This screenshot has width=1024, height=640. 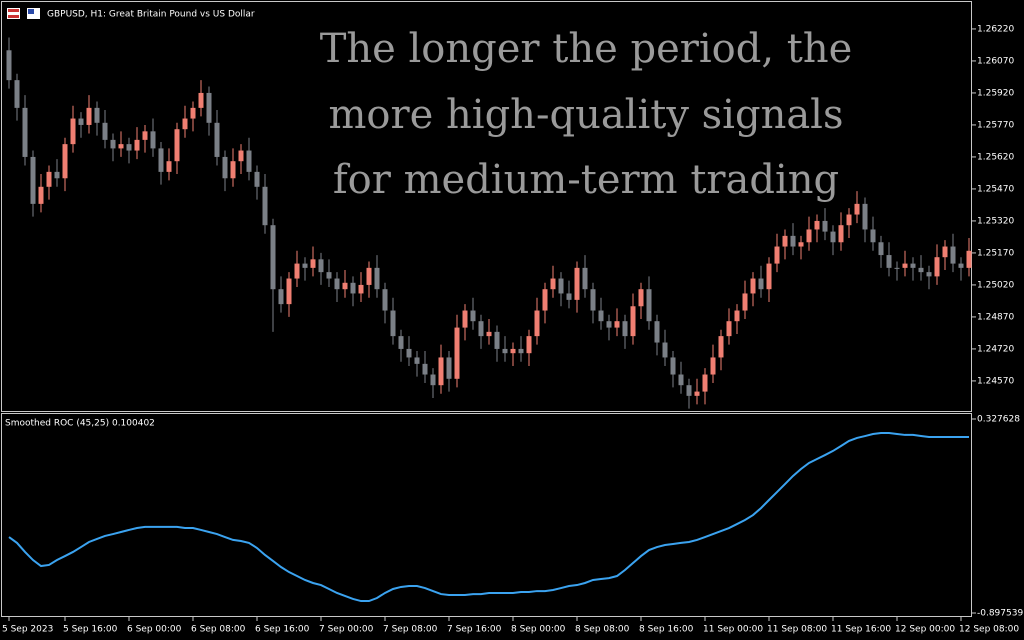 I want to click on y-tick-label: 1.25920, so click(x=995, y=93).